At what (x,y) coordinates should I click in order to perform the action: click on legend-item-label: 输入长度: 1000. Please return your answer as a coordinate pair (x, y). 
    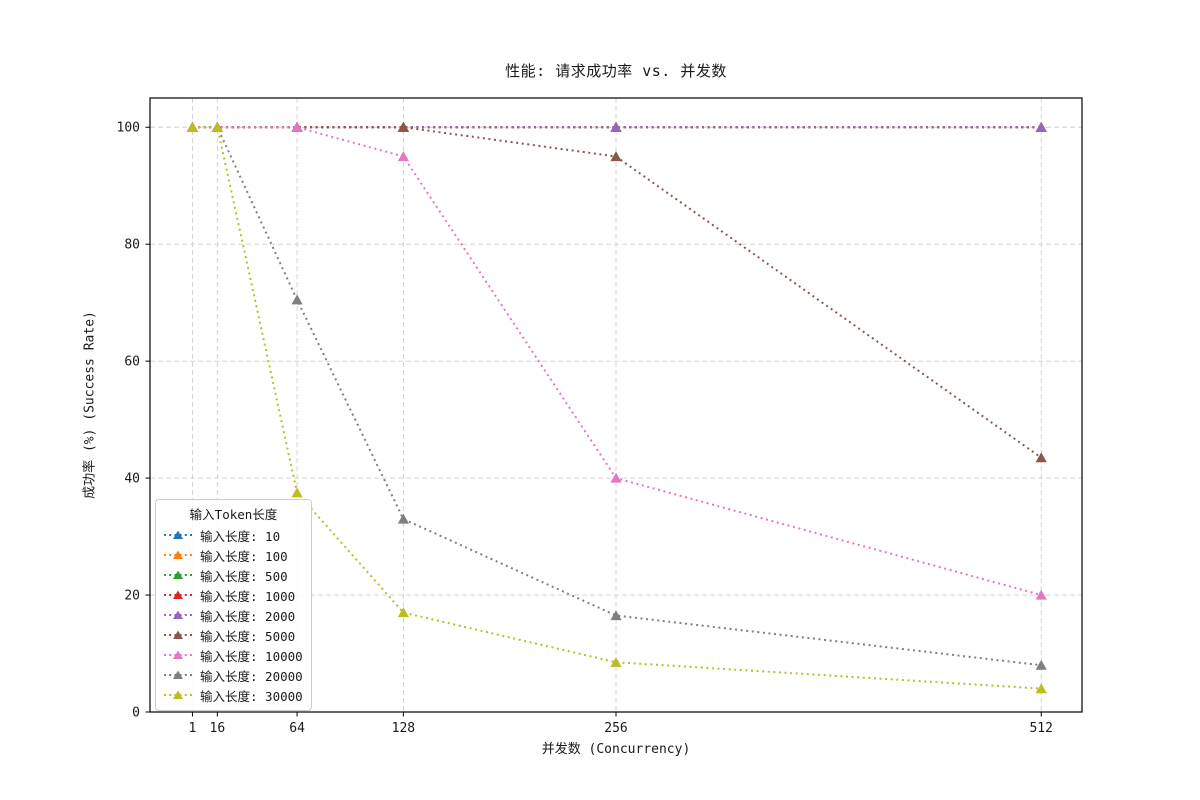
    Looking at the image, I should click on (248, 596).